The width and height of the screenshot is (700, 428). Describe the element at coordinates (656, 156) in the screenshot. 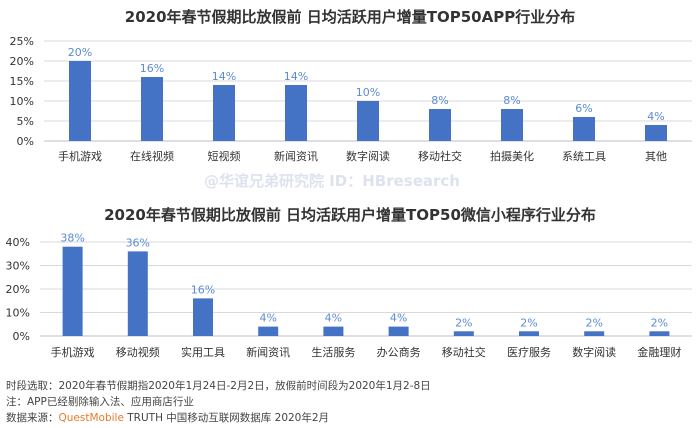

I see `app-industry-chart-category-label: 其他` at that location.